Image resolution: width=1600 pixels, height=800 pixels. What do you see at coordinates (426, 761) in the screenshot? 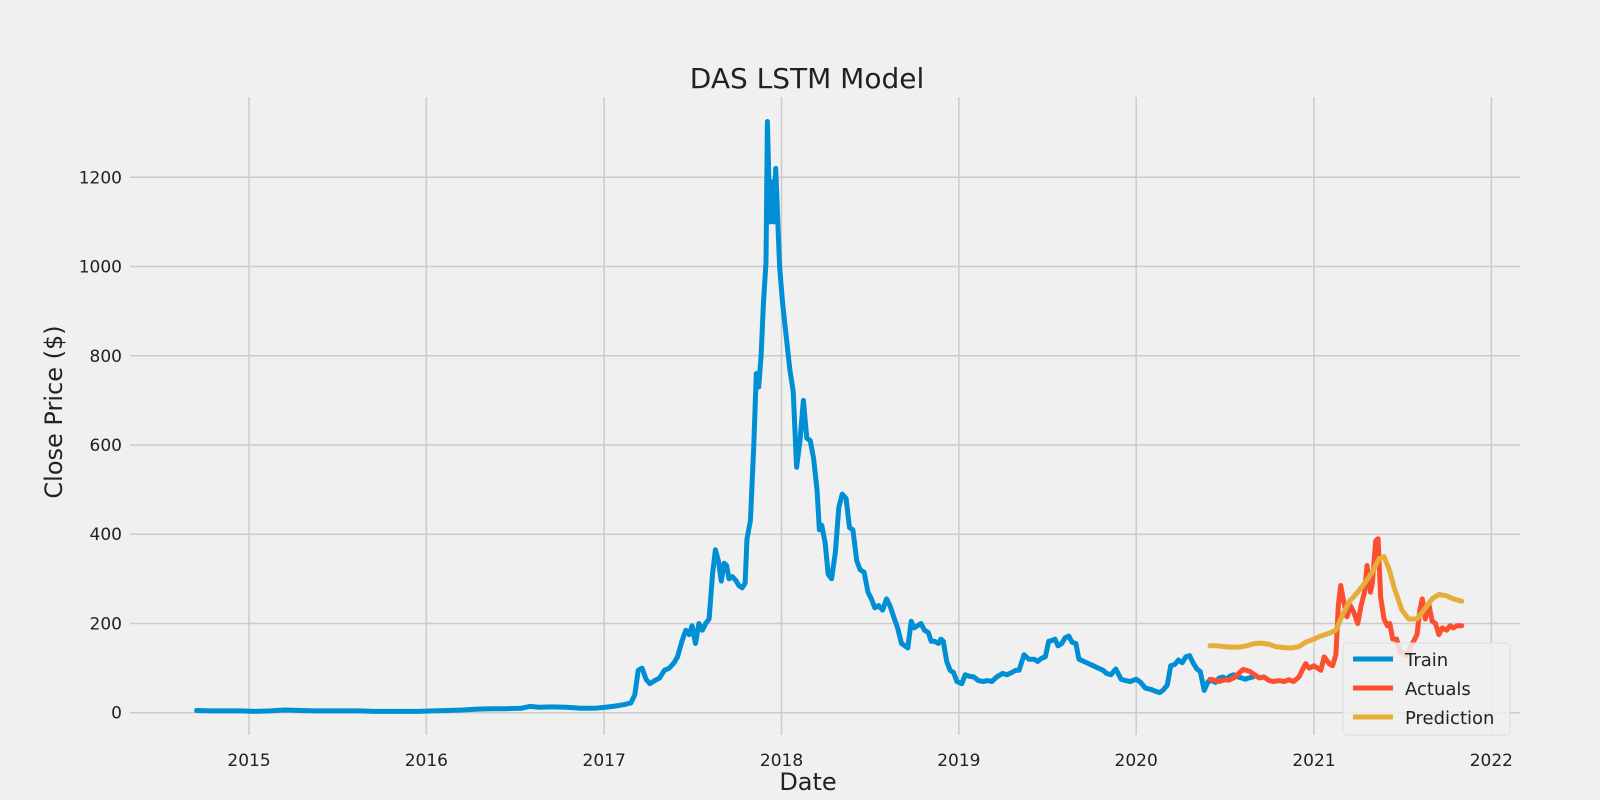
I see `x-tick-label: 2016` at bounding box center [426, 761].